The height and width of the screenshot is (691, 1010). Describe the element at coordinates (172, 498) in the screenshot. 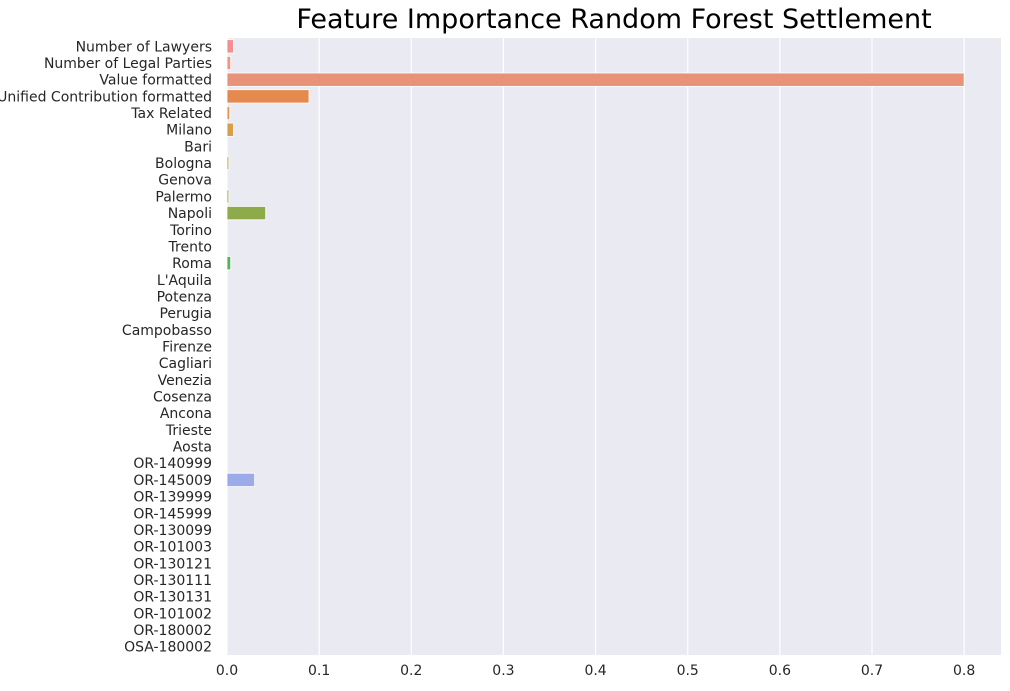

I see `y-tick-label: OR-139999` at that location.